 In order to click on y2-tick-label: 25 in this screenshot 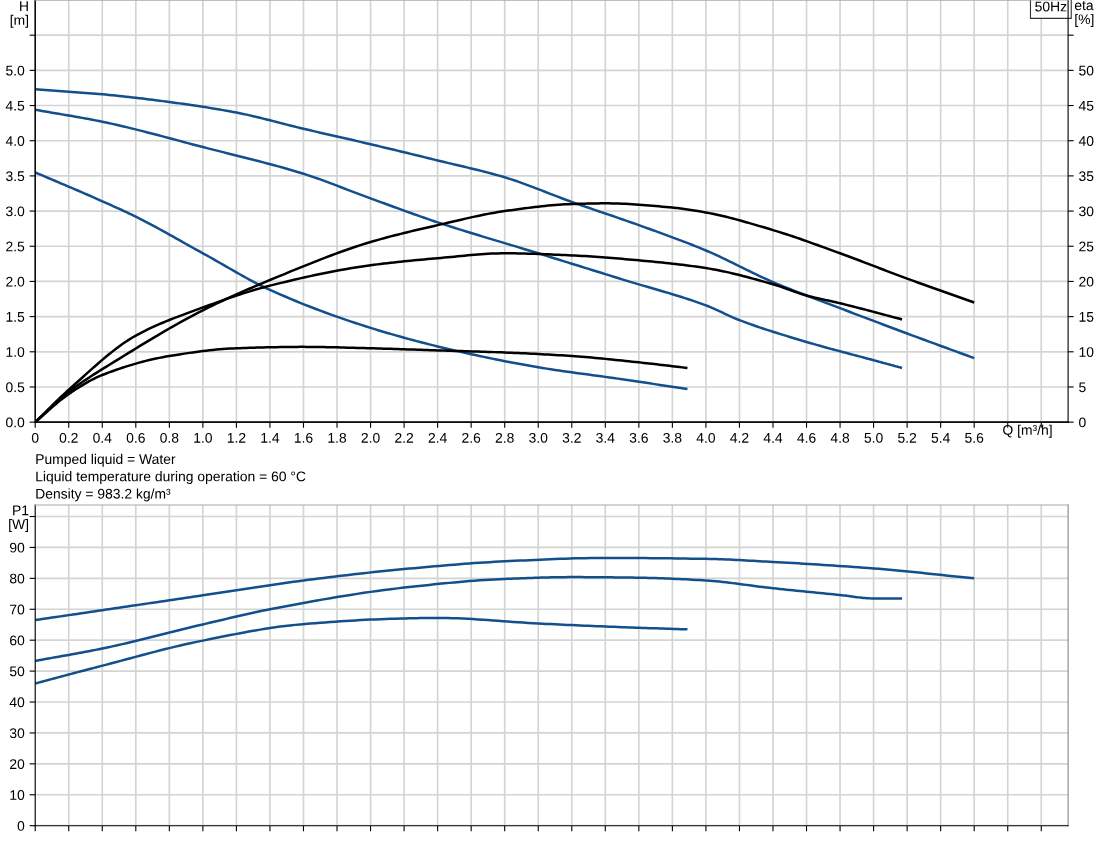, I will do `click(1086, 246)`.